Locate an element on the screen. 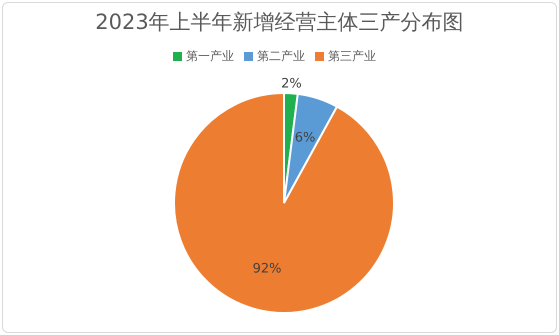 The height and width of the screenshot is (335, 559). data-label: 6% is located at coordinates (305, 138).